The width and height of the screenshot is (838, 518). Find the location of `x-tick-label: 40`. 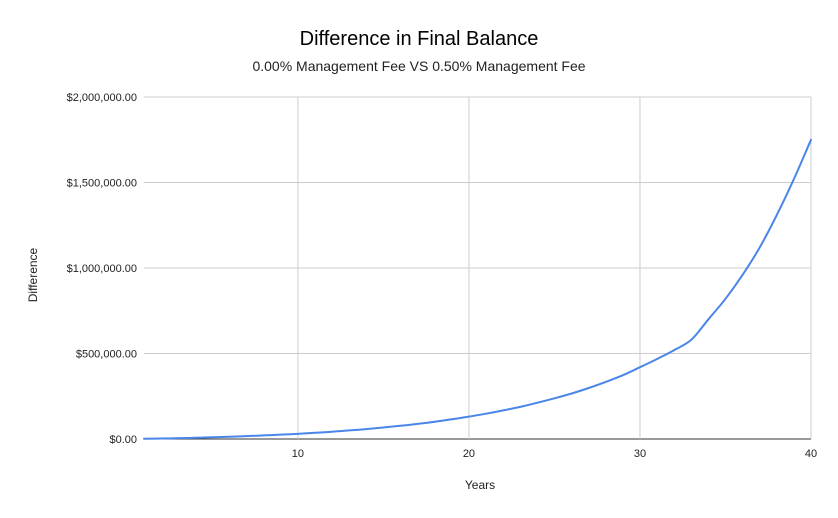

x-tick-label: 40 is located at coordinates (811, 454).